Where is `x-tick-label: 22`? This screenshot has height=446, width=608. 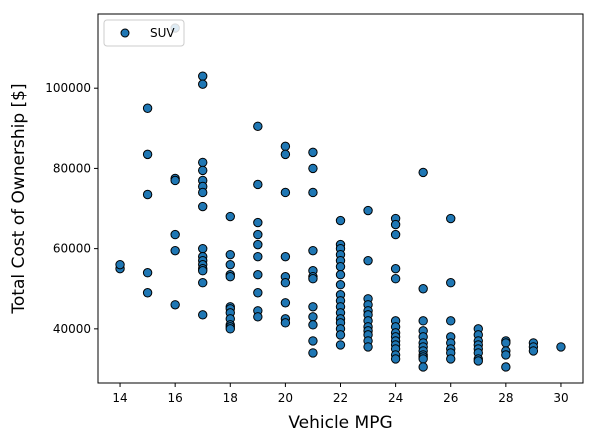 x-tick-label: 22 is located at coordinates (340, 398).